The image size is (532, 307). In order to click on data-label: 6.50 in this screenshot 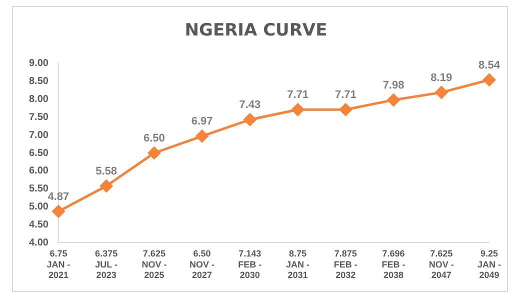, I will do `click(154, 138)`.